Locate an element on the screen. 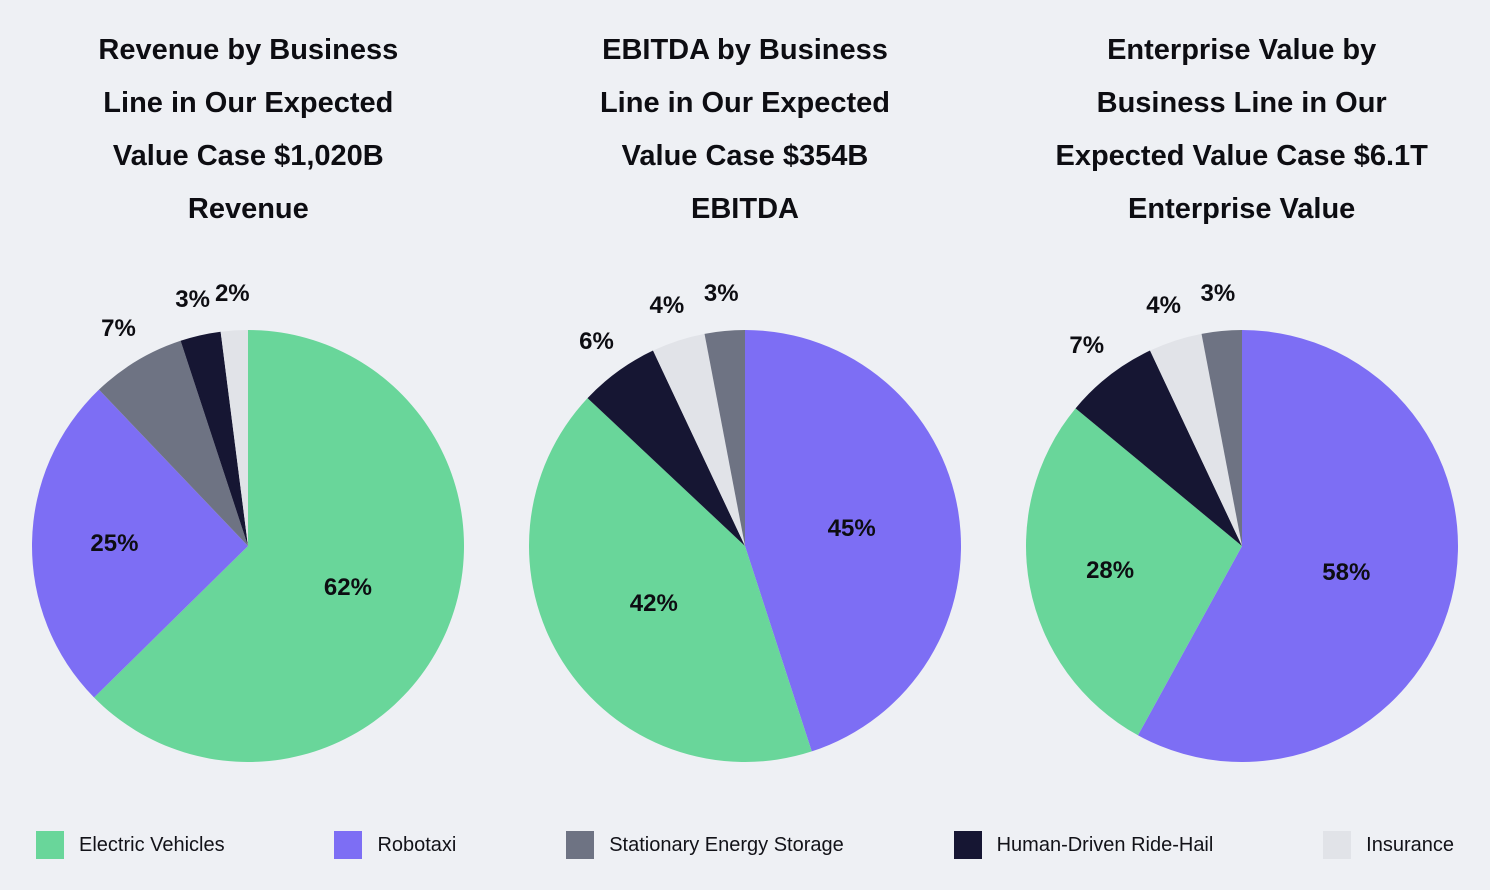  legend-item-human-driven-ride-hail: Human-Driven Ride-Hail is located at coordinates (1083, 845).